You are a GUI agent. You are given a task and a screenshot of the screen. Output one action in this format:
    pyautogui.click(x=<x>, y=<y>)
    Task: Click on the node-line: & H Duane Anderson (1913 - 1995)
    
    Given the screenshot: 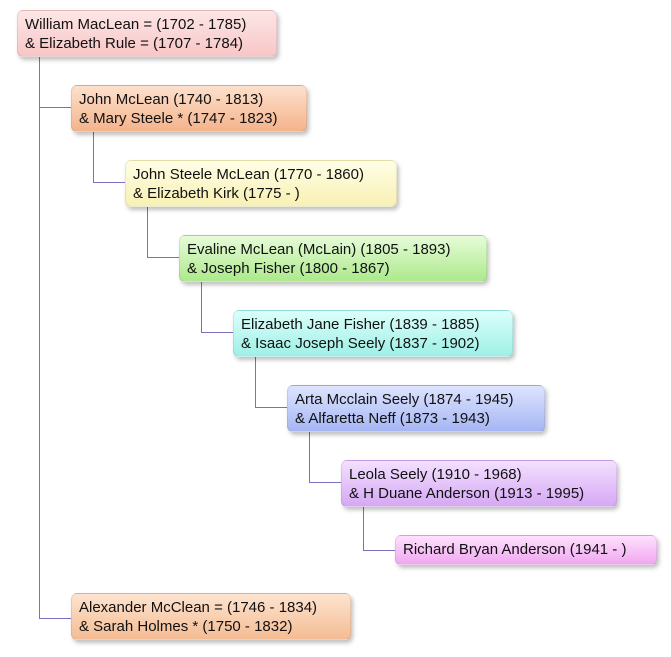 What is the action you would take?
    pyautogui.click(x=467, y=493)
    